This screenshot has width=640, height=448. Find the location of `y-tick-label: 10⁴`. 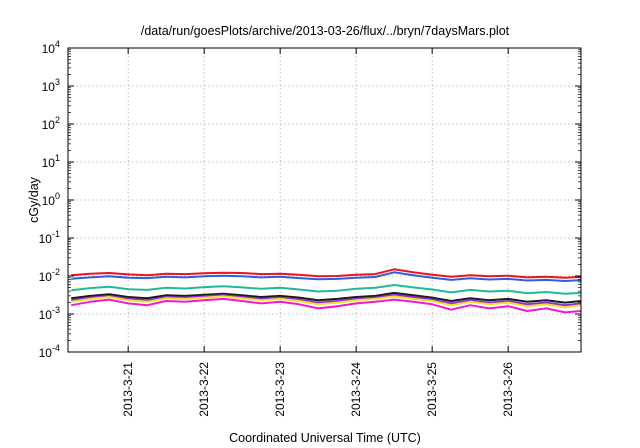

y-tick-label: 10⁴ is located at coordinates (51, 47).